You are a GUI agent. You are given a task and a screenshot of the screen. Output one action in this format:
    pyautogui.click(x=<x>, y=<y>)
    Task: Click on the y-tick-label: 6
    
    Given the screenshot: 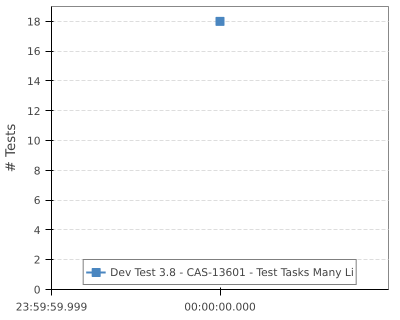 What is the action you would take?
    pyautogui.click(x=37, y=201)
    